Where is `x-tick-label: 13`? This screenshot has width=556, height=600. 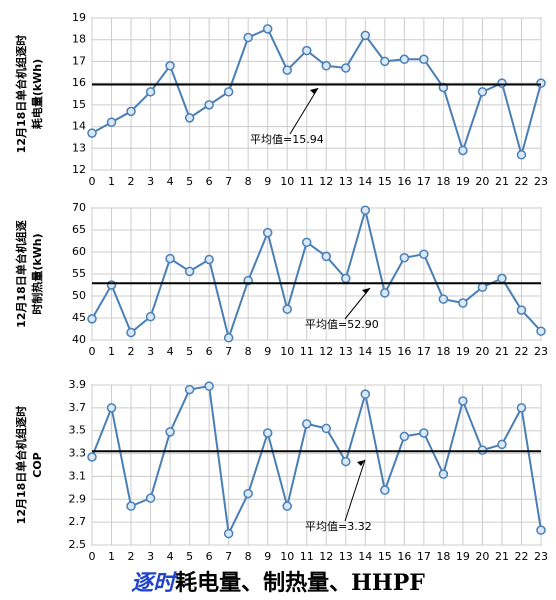
x-tick-label: 13 is located at coordinates (346, 556).